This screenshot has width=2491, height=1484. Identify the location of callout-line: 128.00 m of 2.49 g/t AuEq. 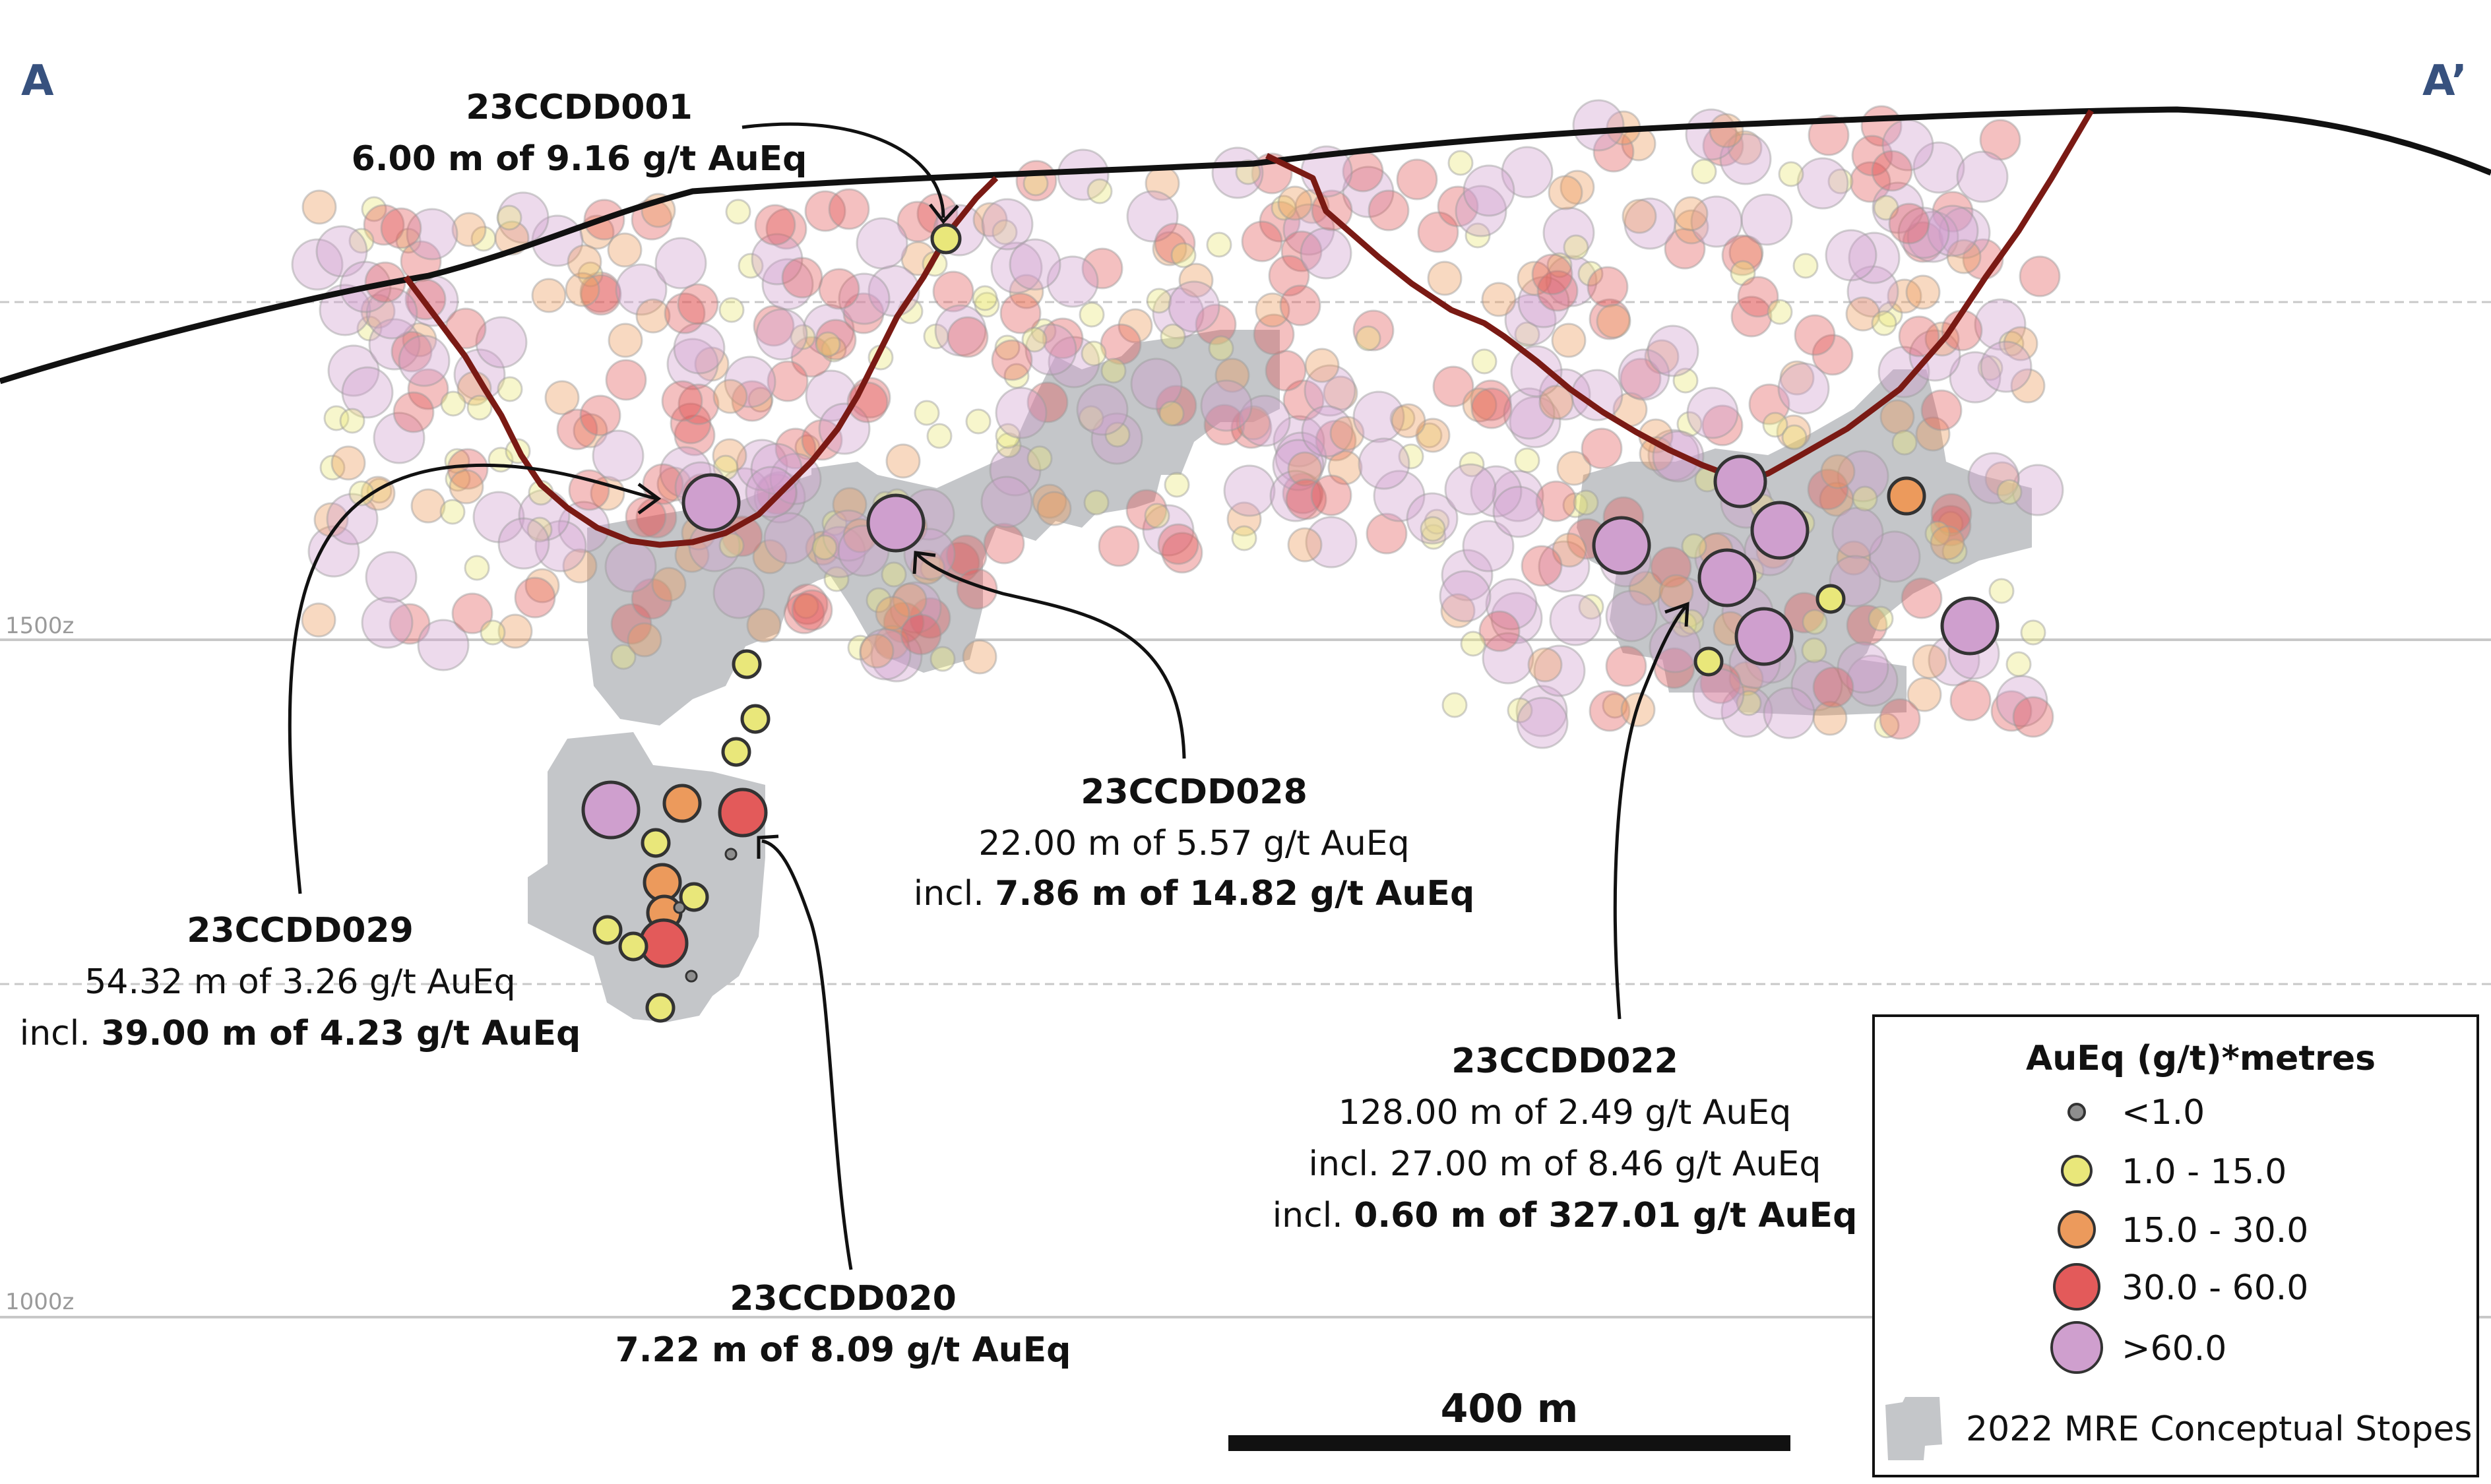
(1565, 1112).